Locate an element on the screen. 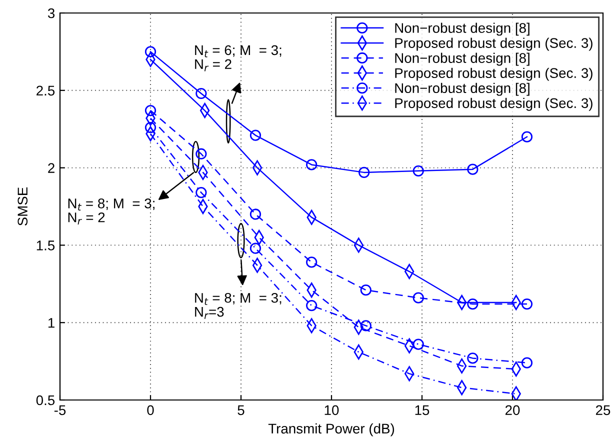 Image resolution: width=612 pixels, height=443 pixels. y-tick-label: 1.5 is located at coordinates (45, 245).